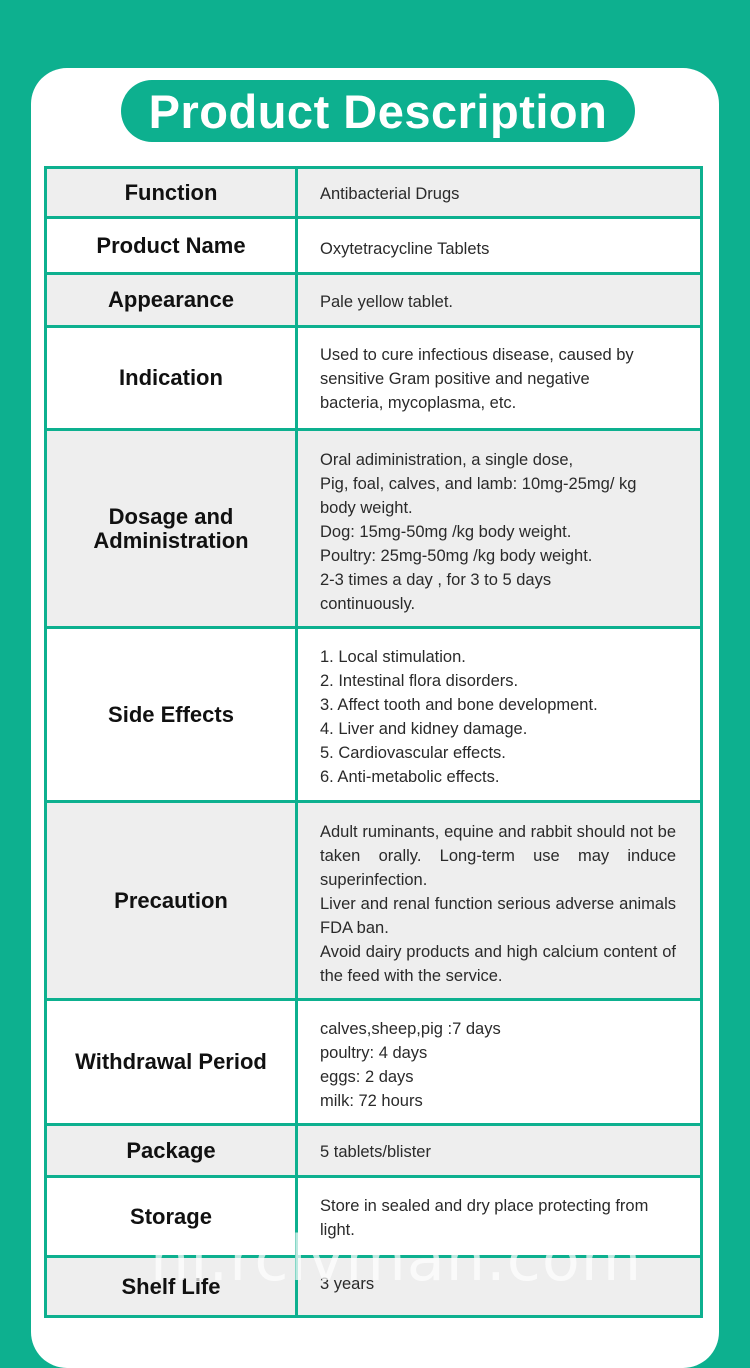 This screenshot has width=750, height=1368. I want to click on value-line: 3 years, so click(347, 1284).